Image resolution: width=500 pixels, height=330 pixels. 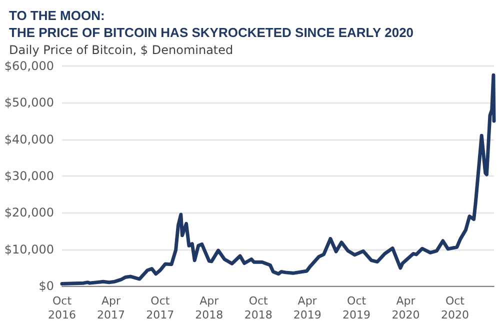 What do you see at coordinates (209, 308) in the screenshot?
I see `x-tick-label: Apr 2018` at bounding box center [209, 308].